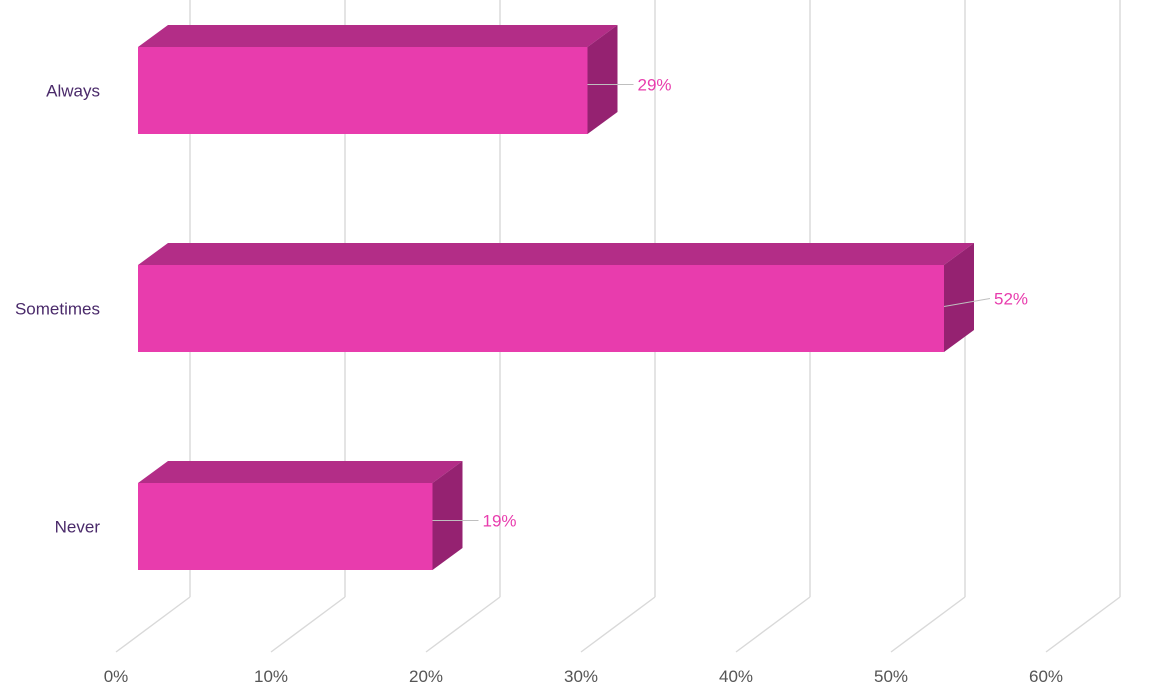  What do you see at coordinates (116, 676) in the screenshot?
I see `x-tick-label: 0%` at bounding box center [116, 676].